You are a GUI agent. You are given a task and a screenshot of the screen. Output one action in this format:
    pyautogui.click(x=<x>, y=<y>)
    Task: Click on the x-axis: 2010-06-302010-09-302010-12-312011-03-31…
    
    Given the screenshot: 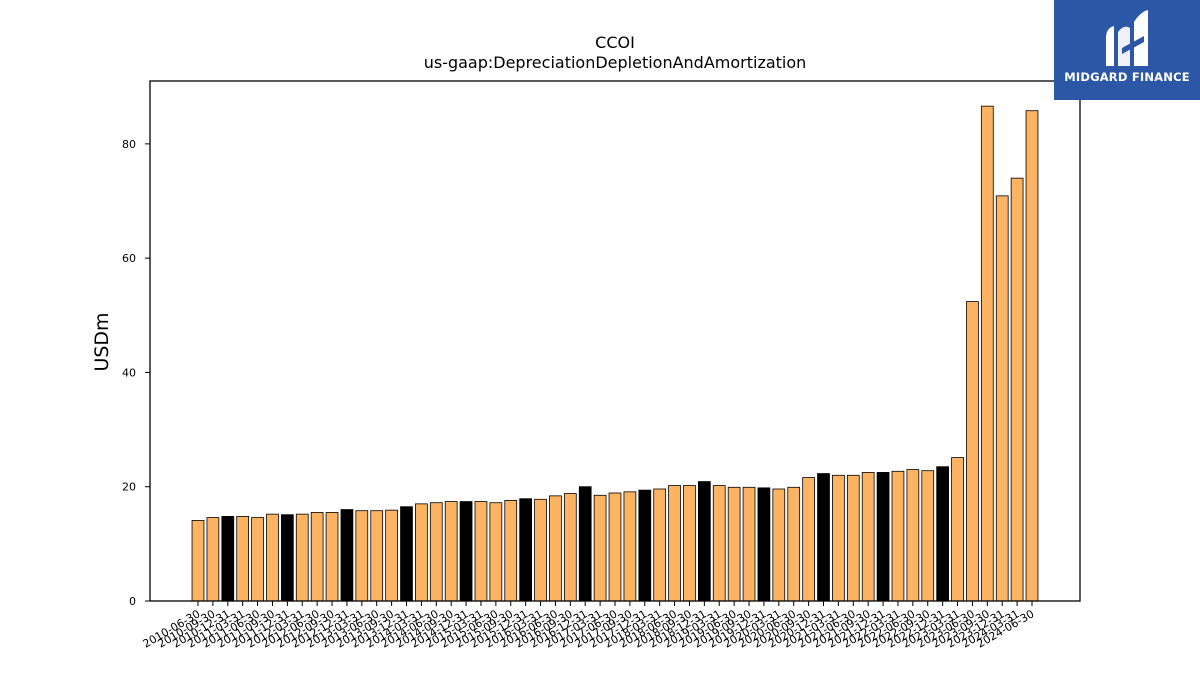 What is the action you would take?
    pyautogui.click(x=589, y=626)
    